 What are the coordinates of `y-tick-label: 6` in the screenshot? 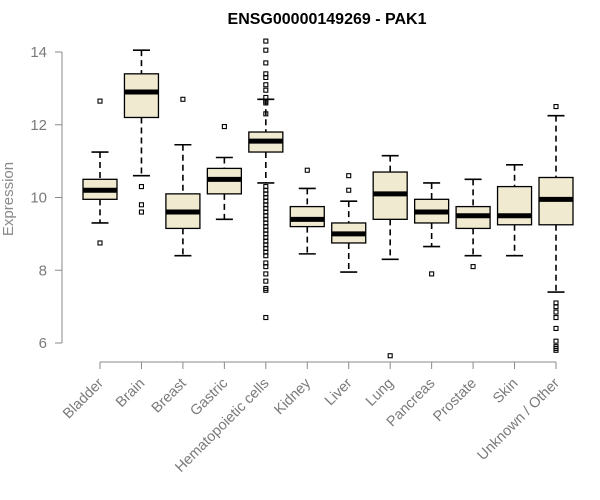 It's located at (43, 343).